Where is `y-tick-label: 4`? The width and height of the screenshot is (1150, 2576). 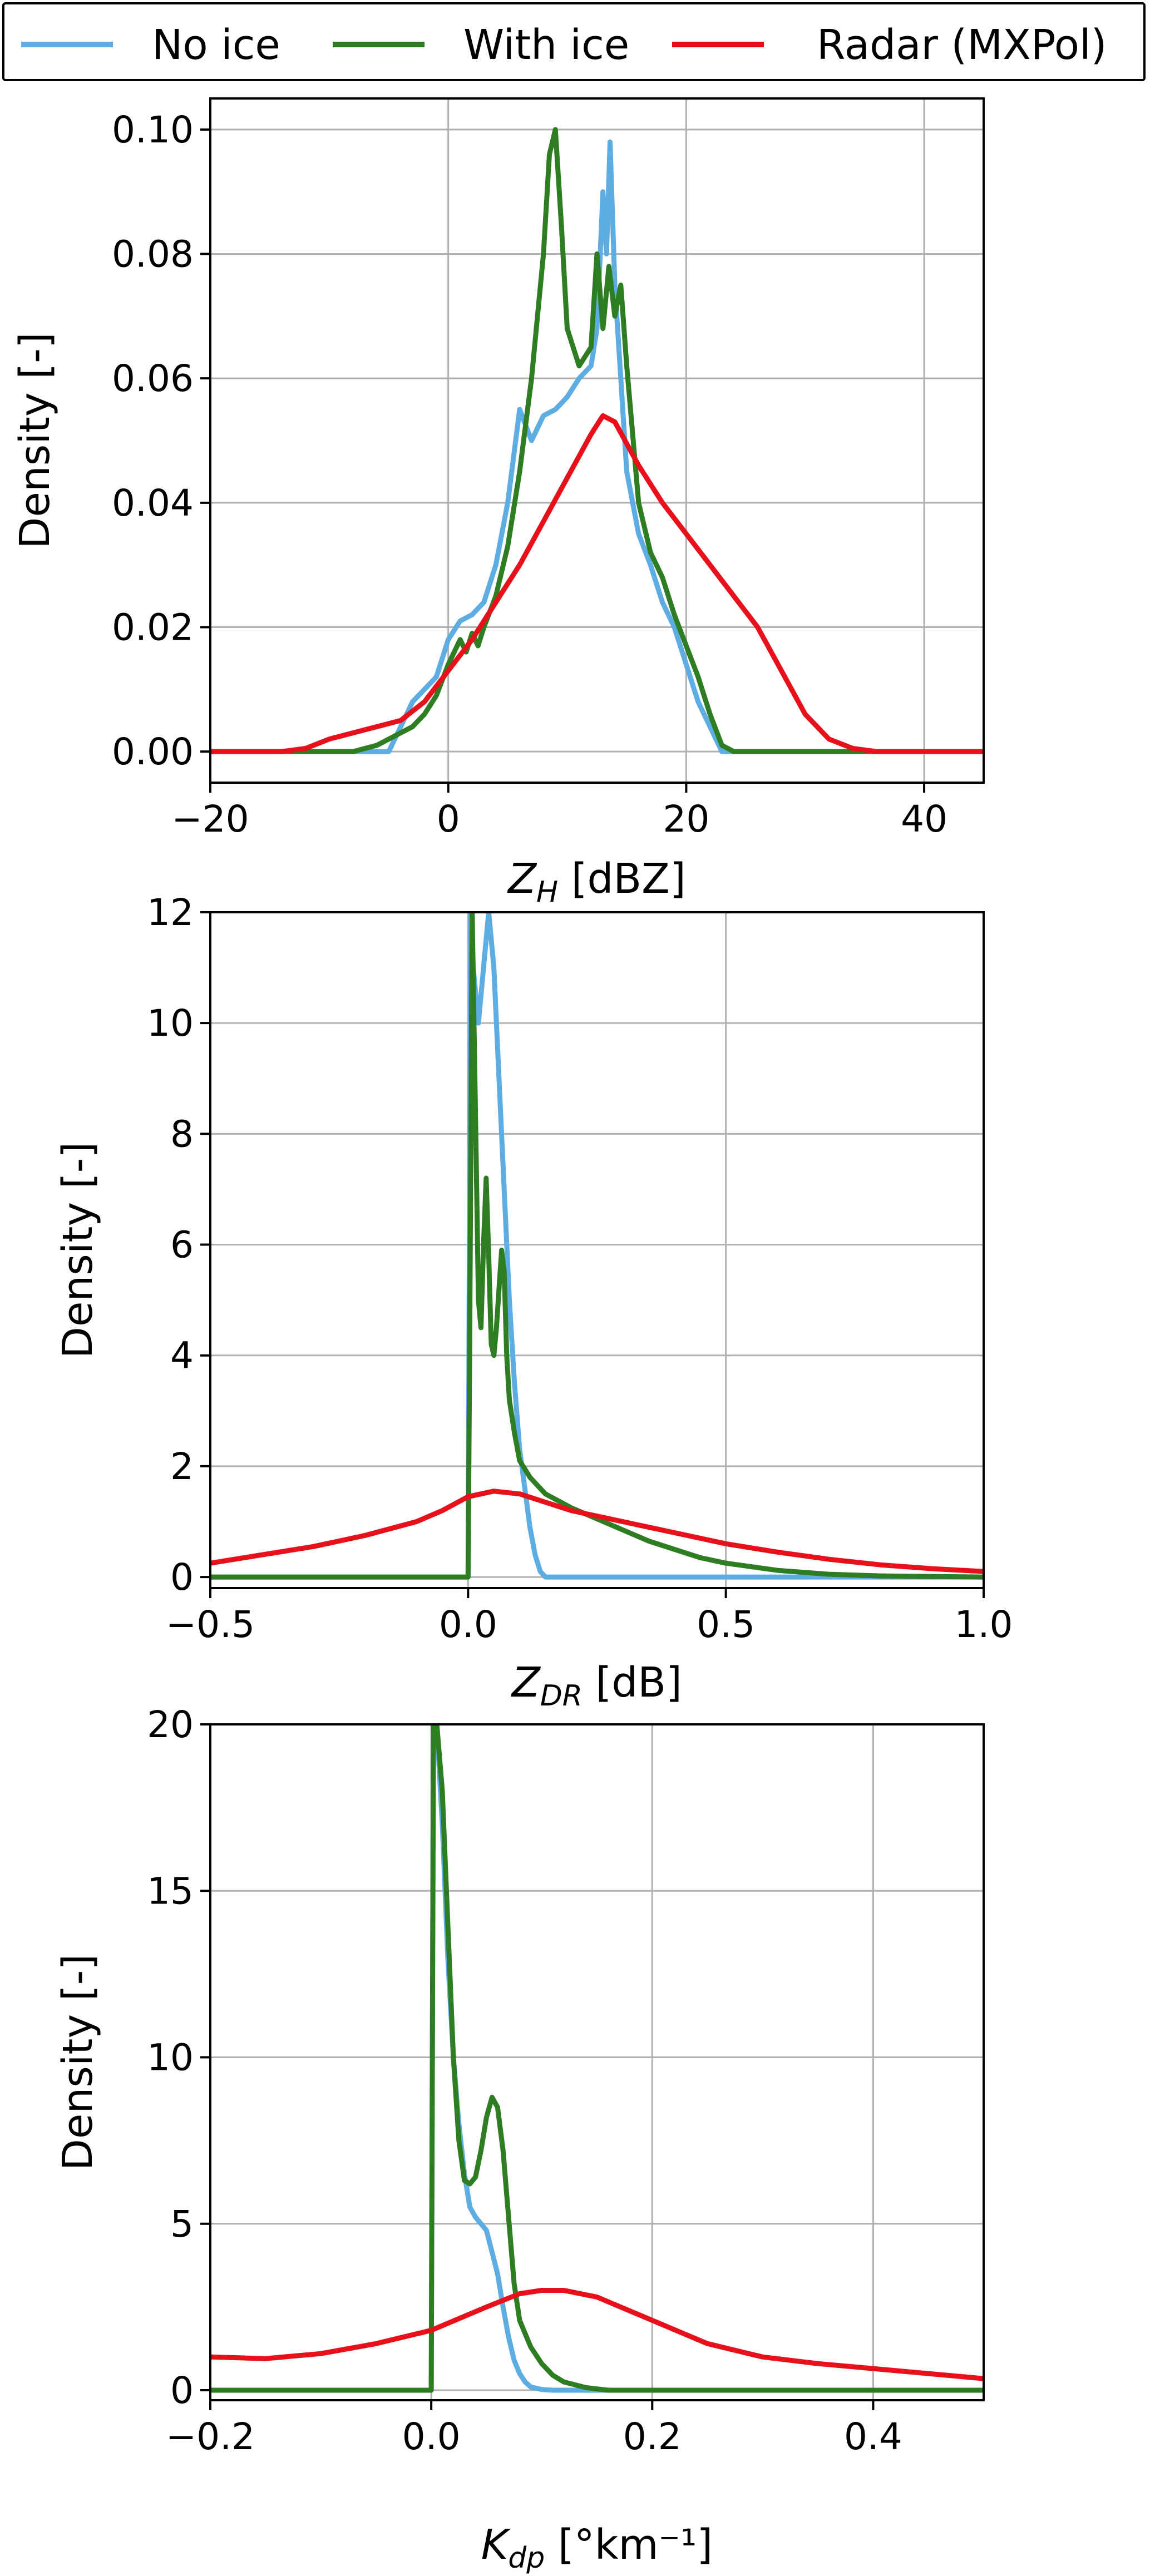
y-tick-label: 4 is located at coordinates (182, 1355).